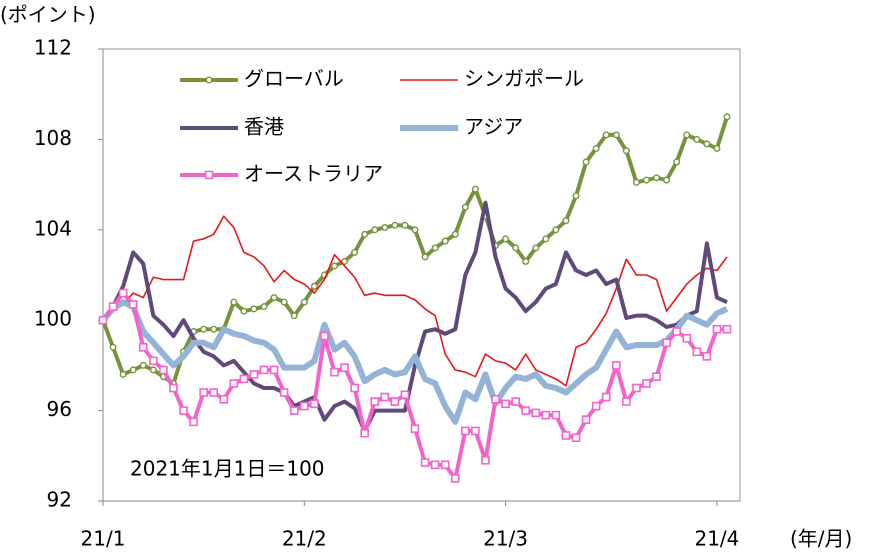 This screenshot has width=872, height=555. I want to click on legend-label: オーストラリア, so click(313, 174).